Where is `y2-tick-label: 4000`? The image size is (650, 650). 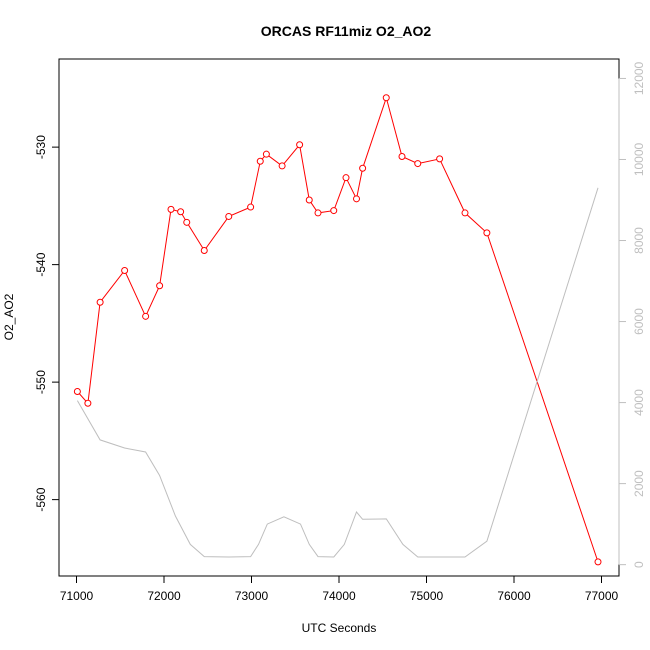 y2-tick-label: 4000 is located at coordinates (639, 402).